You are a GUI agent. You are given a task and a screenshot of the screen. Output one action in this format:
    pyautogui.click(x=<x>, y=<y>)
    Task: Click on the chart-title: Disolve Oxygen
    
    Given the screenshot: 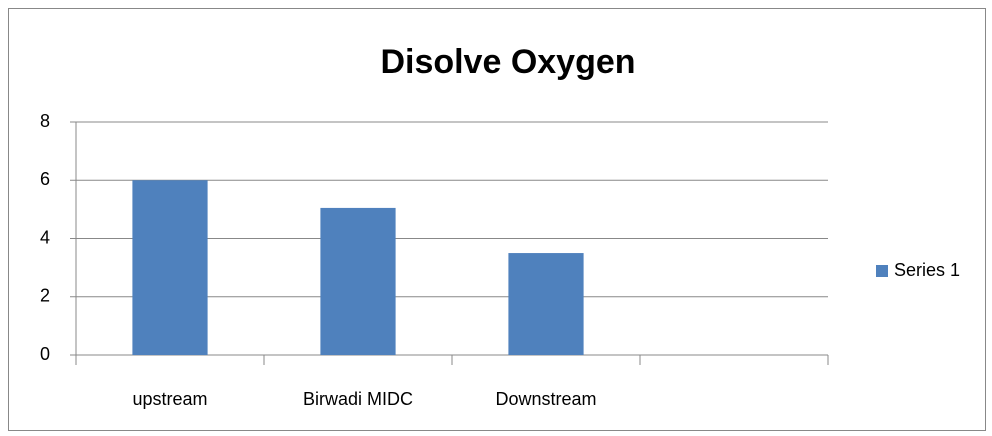 What is the action you would take?
    pyautogui.click(x=507, y=62)
    